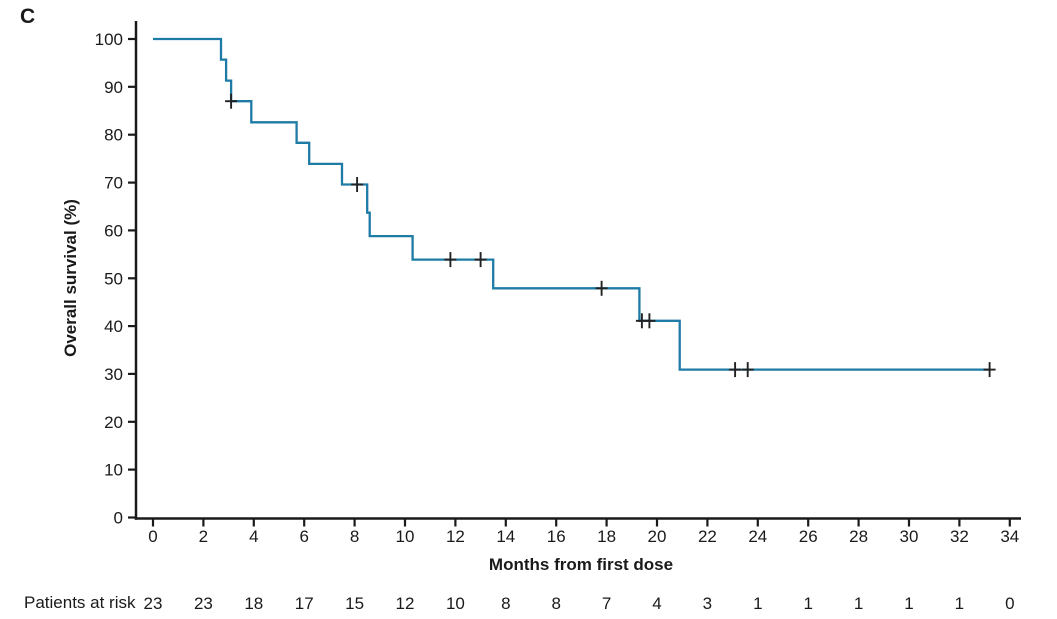 The width and height of the screenshot is (1057, 619). What do you see at coordinates (113, 470) in the screenshot?
I see `y-tick-label: 10` at bounding box center [113, 470].